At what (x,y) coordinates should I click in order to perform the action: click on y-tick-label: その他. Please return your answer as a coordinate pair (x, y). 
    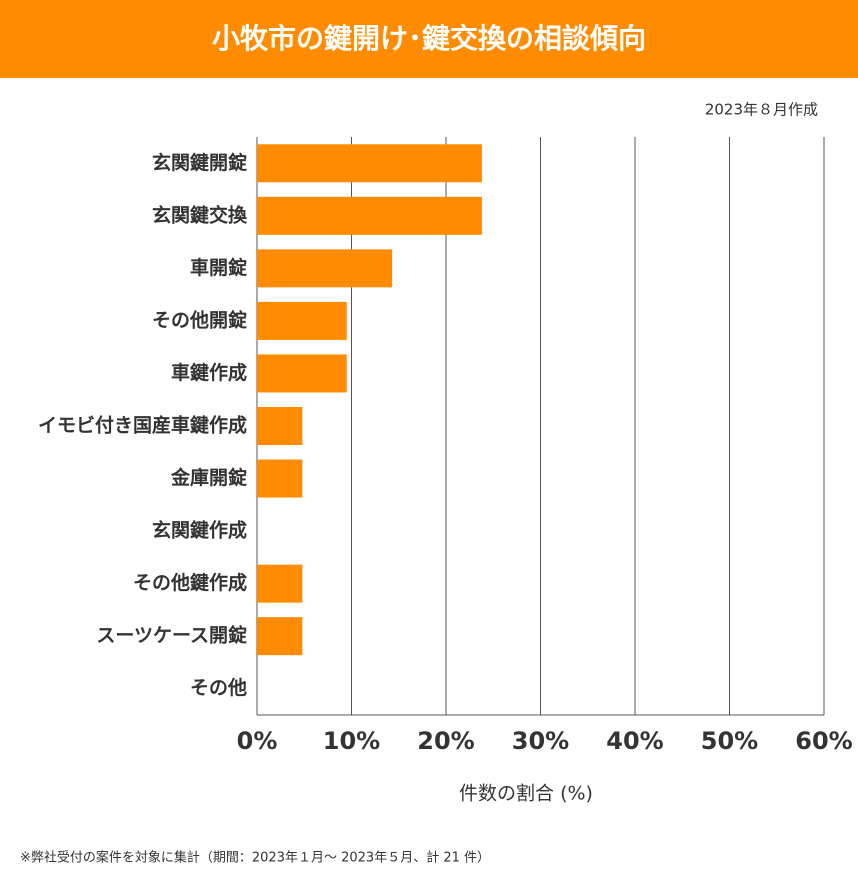
    Looking at the image, I should click on (218, 687).